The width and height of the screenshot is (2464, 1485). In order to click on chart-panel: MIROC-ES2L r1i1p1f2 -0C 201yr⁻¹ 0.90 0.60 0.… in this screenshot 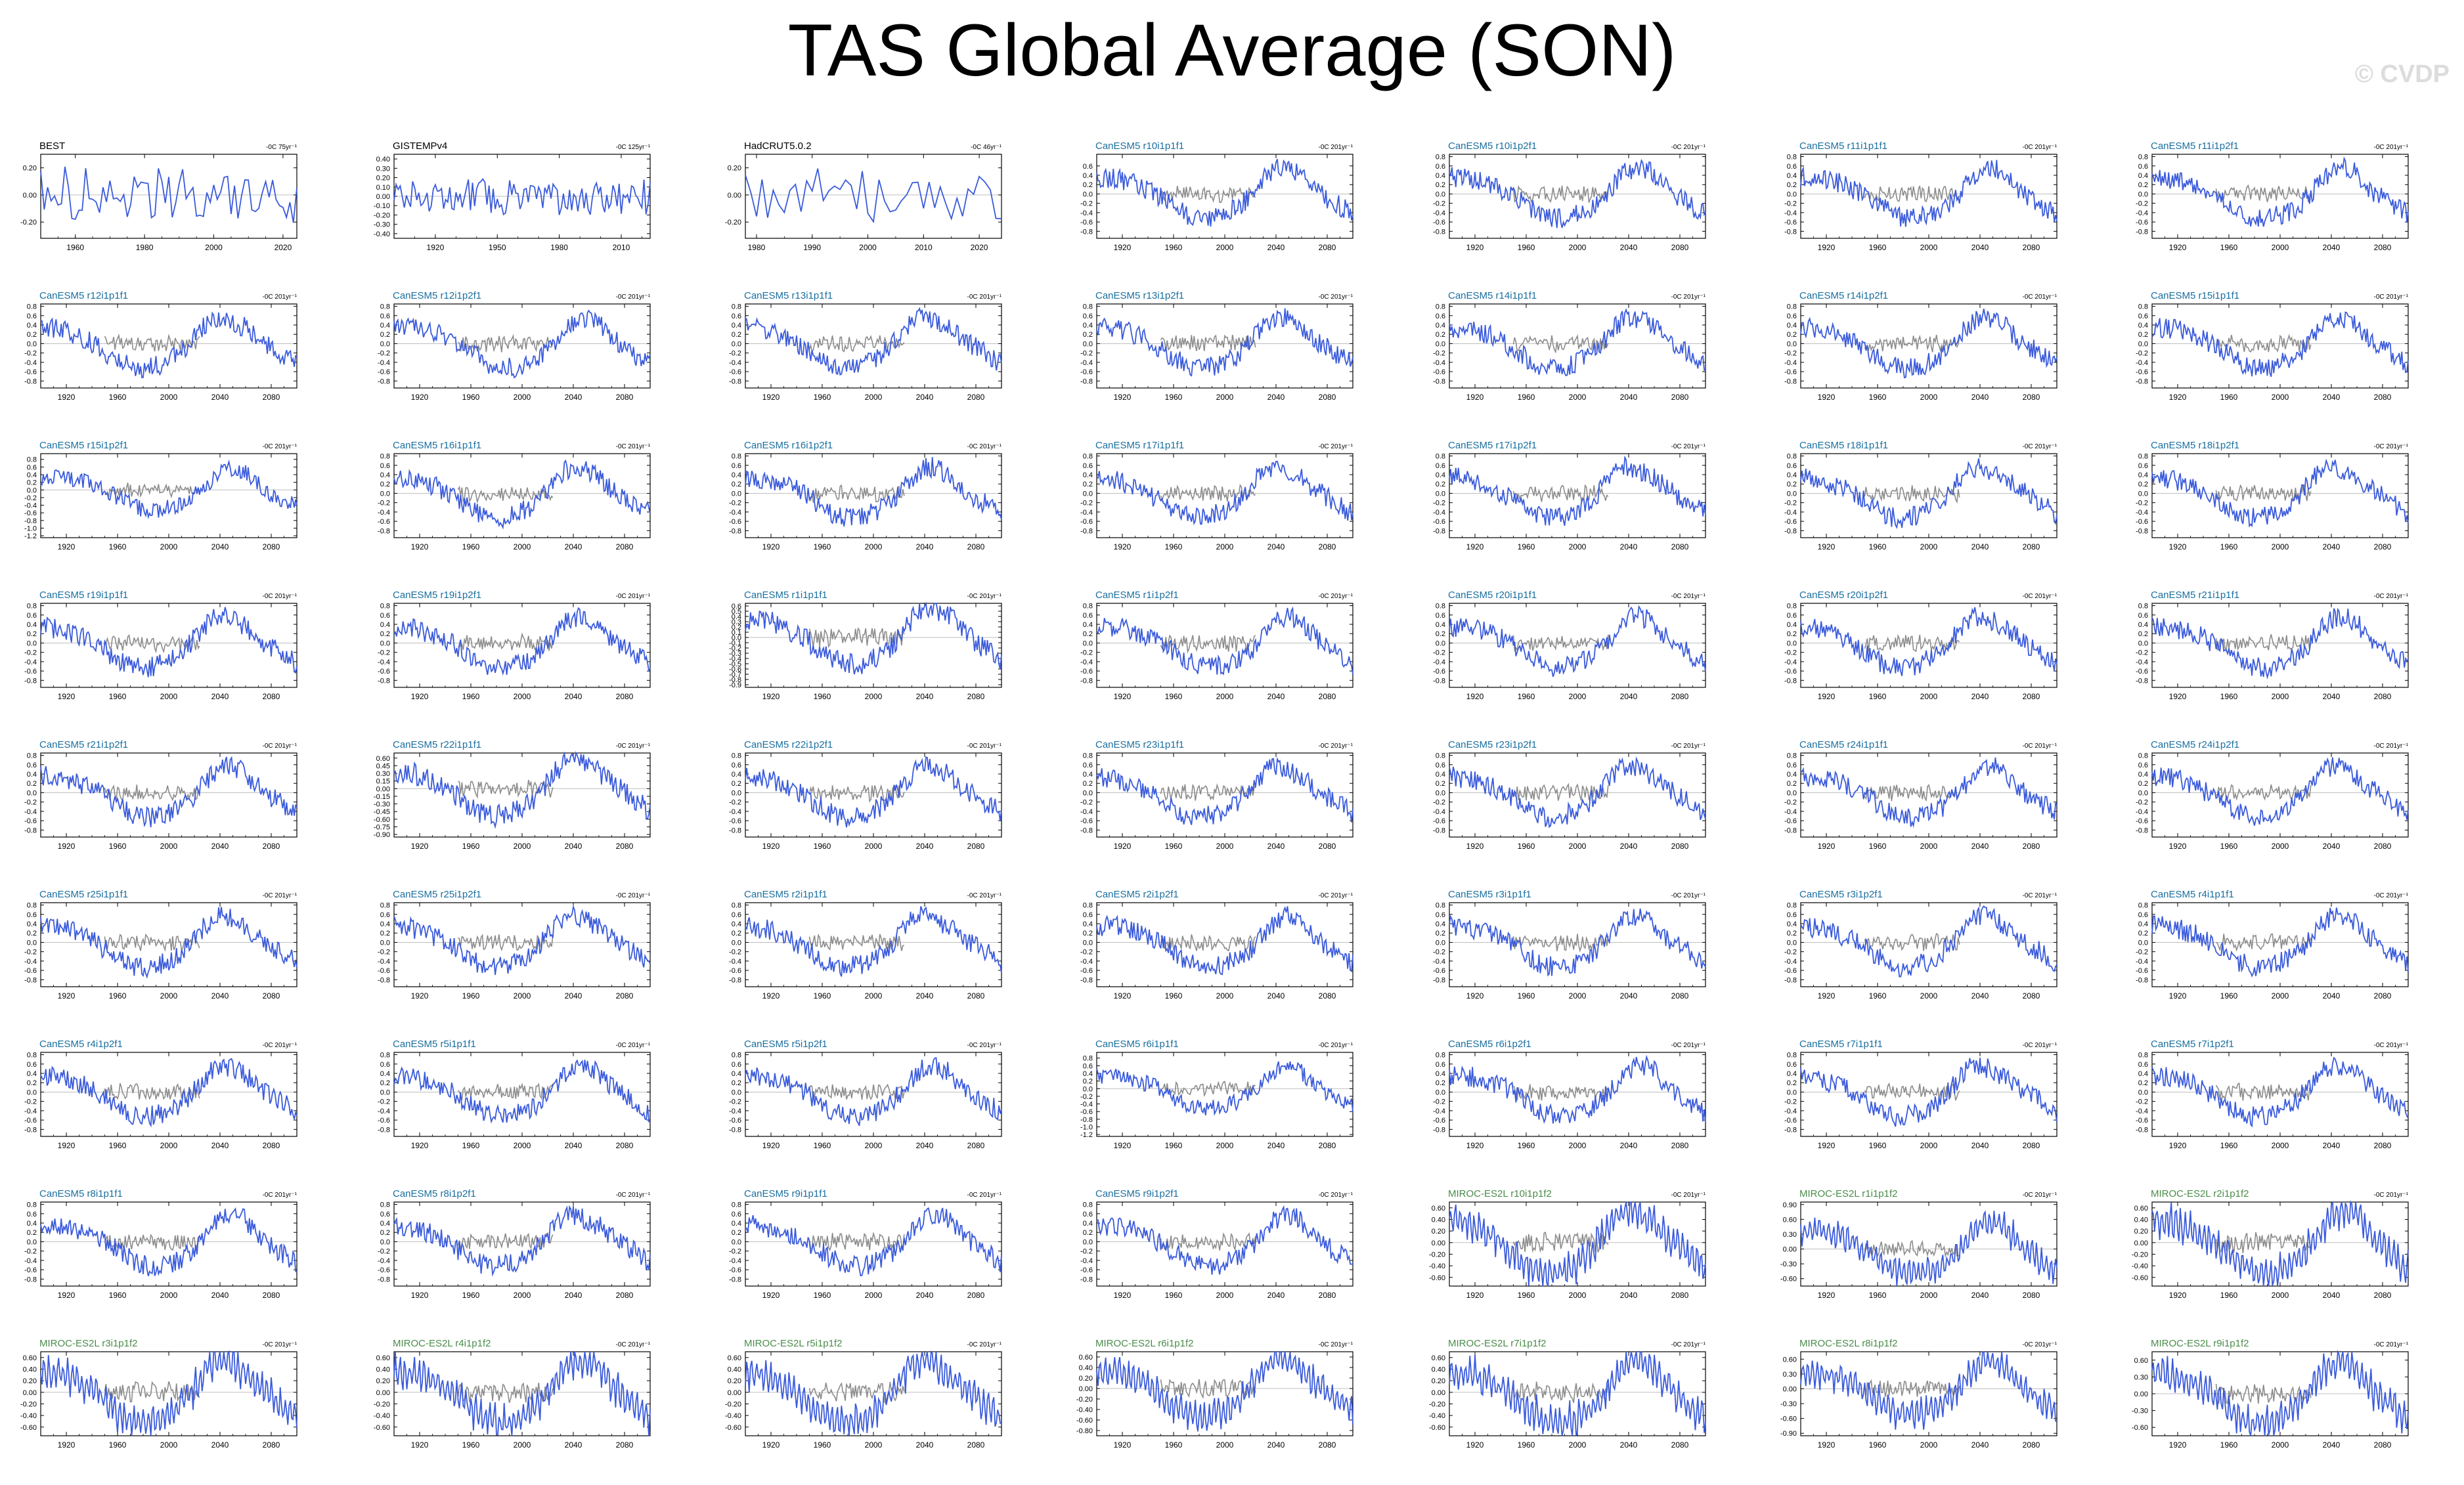, I will do `click(1918, 1244)`.